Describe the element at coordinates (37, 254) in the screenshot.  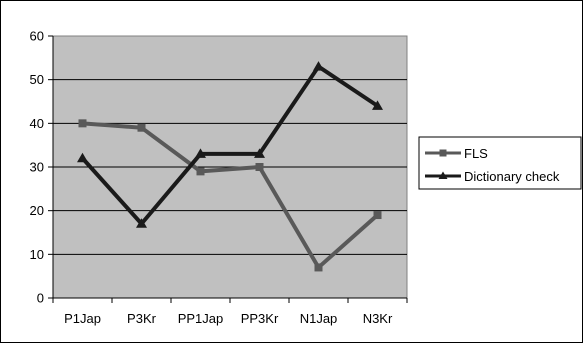
I see `y-tick-label: 10` at that location.